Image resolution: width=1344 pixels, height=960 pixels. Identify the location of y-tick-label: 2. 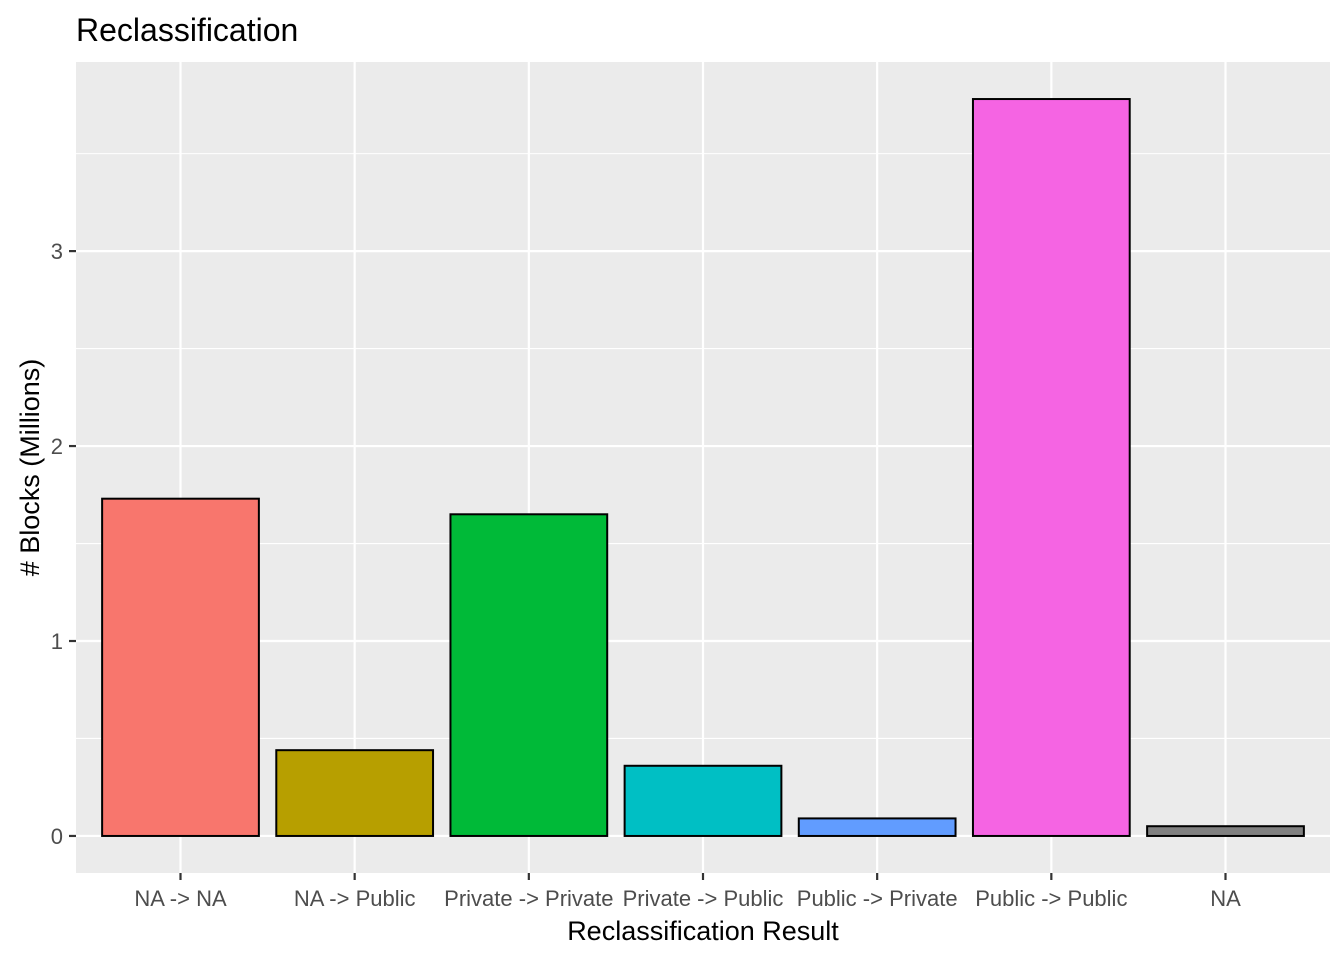
(57, 446).